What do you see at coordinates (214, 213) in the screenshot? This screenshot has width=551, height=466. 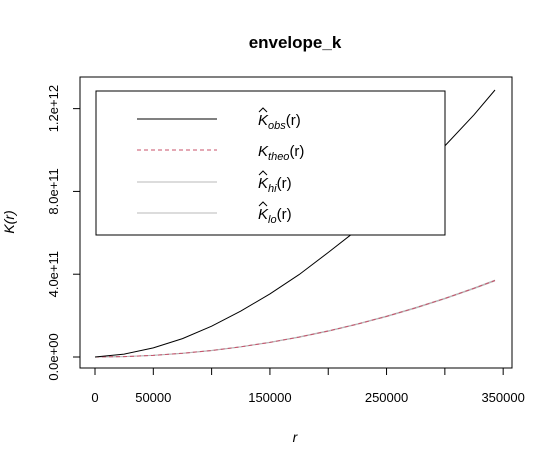 I see `legend-entry-lo: Klo(r)` at bounding box center [214, 213].